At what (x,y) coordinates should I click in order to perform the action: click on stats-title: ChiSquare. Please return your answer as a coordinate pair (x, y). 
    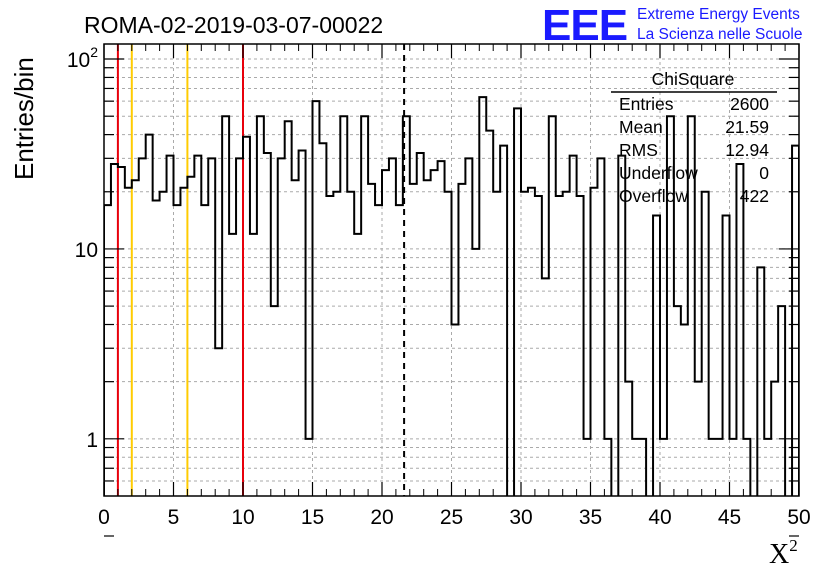
    Looking at the image, I should click on (693, 79).